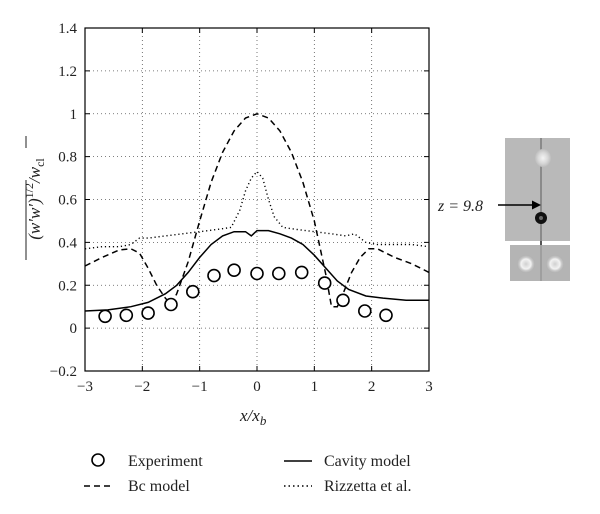  I want to click on x-tick-label: 3, so click(429, 387).